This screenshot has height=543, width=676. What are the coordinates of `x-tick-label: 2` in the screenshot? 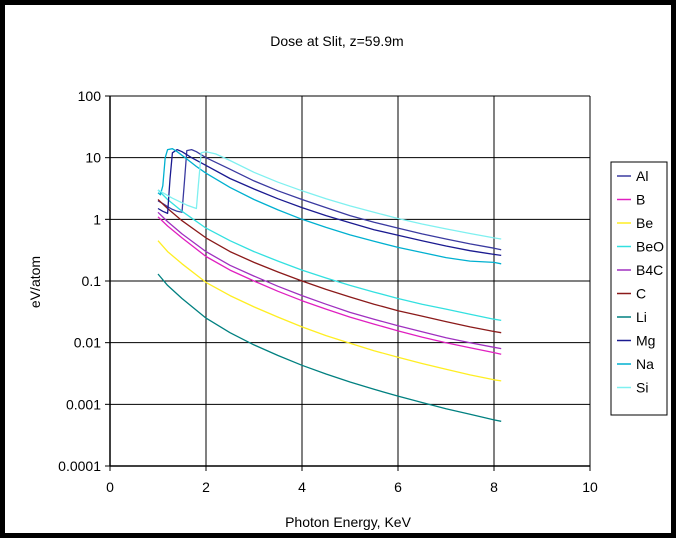 It's located at (206, 487).